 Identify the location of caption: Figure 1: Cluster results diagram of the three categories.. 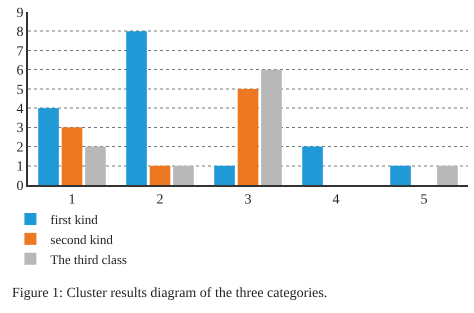
(170, 293).